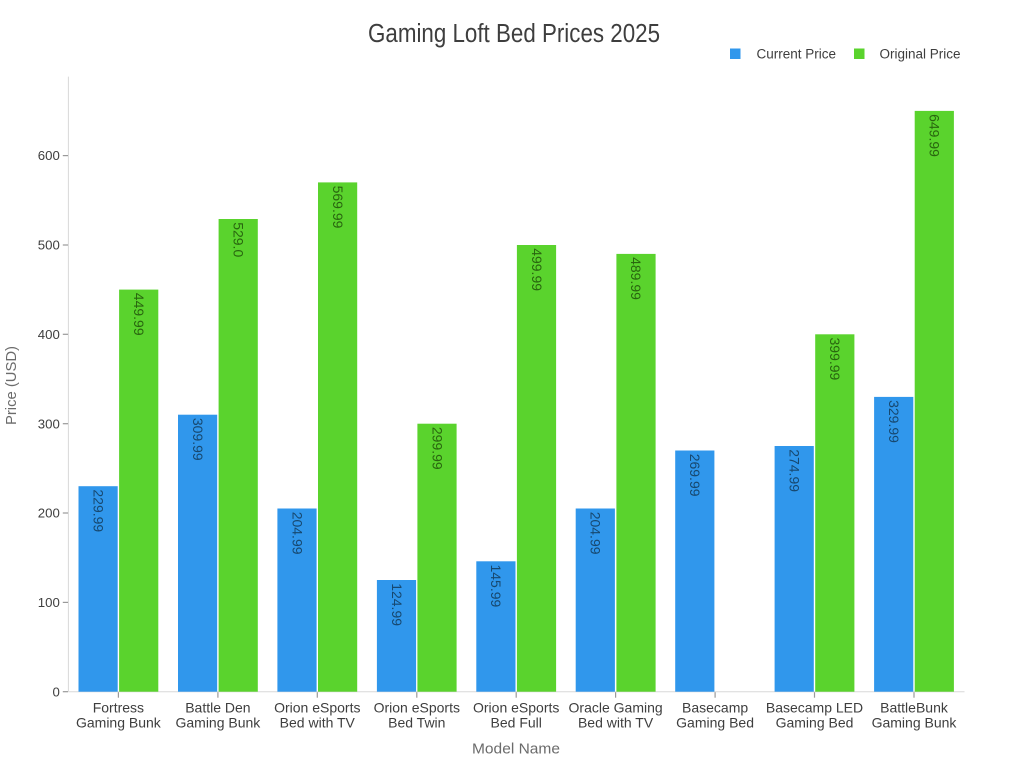 The width and height of the screenshot is (1024, 768). I want to click on svg-text: 499.99, so click(537, 269).